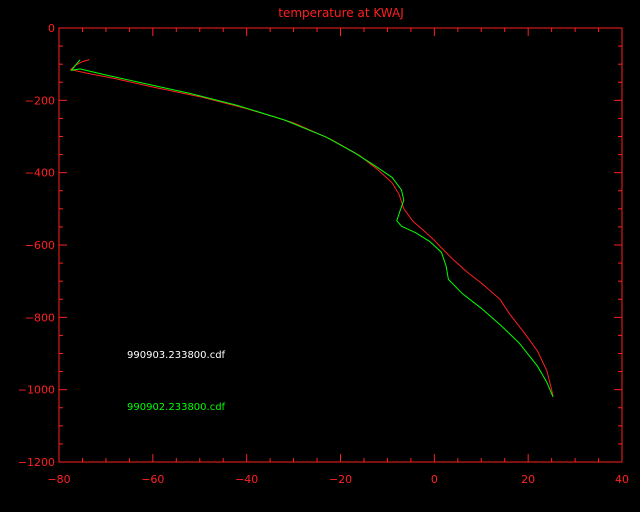  What do you see at coordinates (176, 355) in the screenshot?
I see `legend-entry: 990903.233800.cdf` at bounding box center [176, 355].